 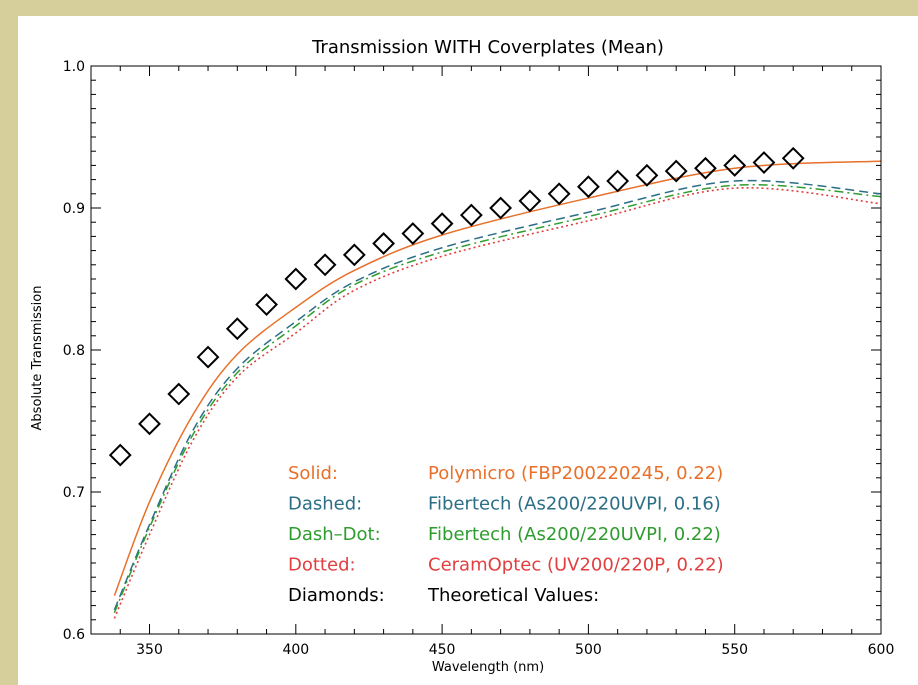 I want to click on legend-description: Fibertech (As200/220UVPI, 0.22), so click(x=574, y=534).